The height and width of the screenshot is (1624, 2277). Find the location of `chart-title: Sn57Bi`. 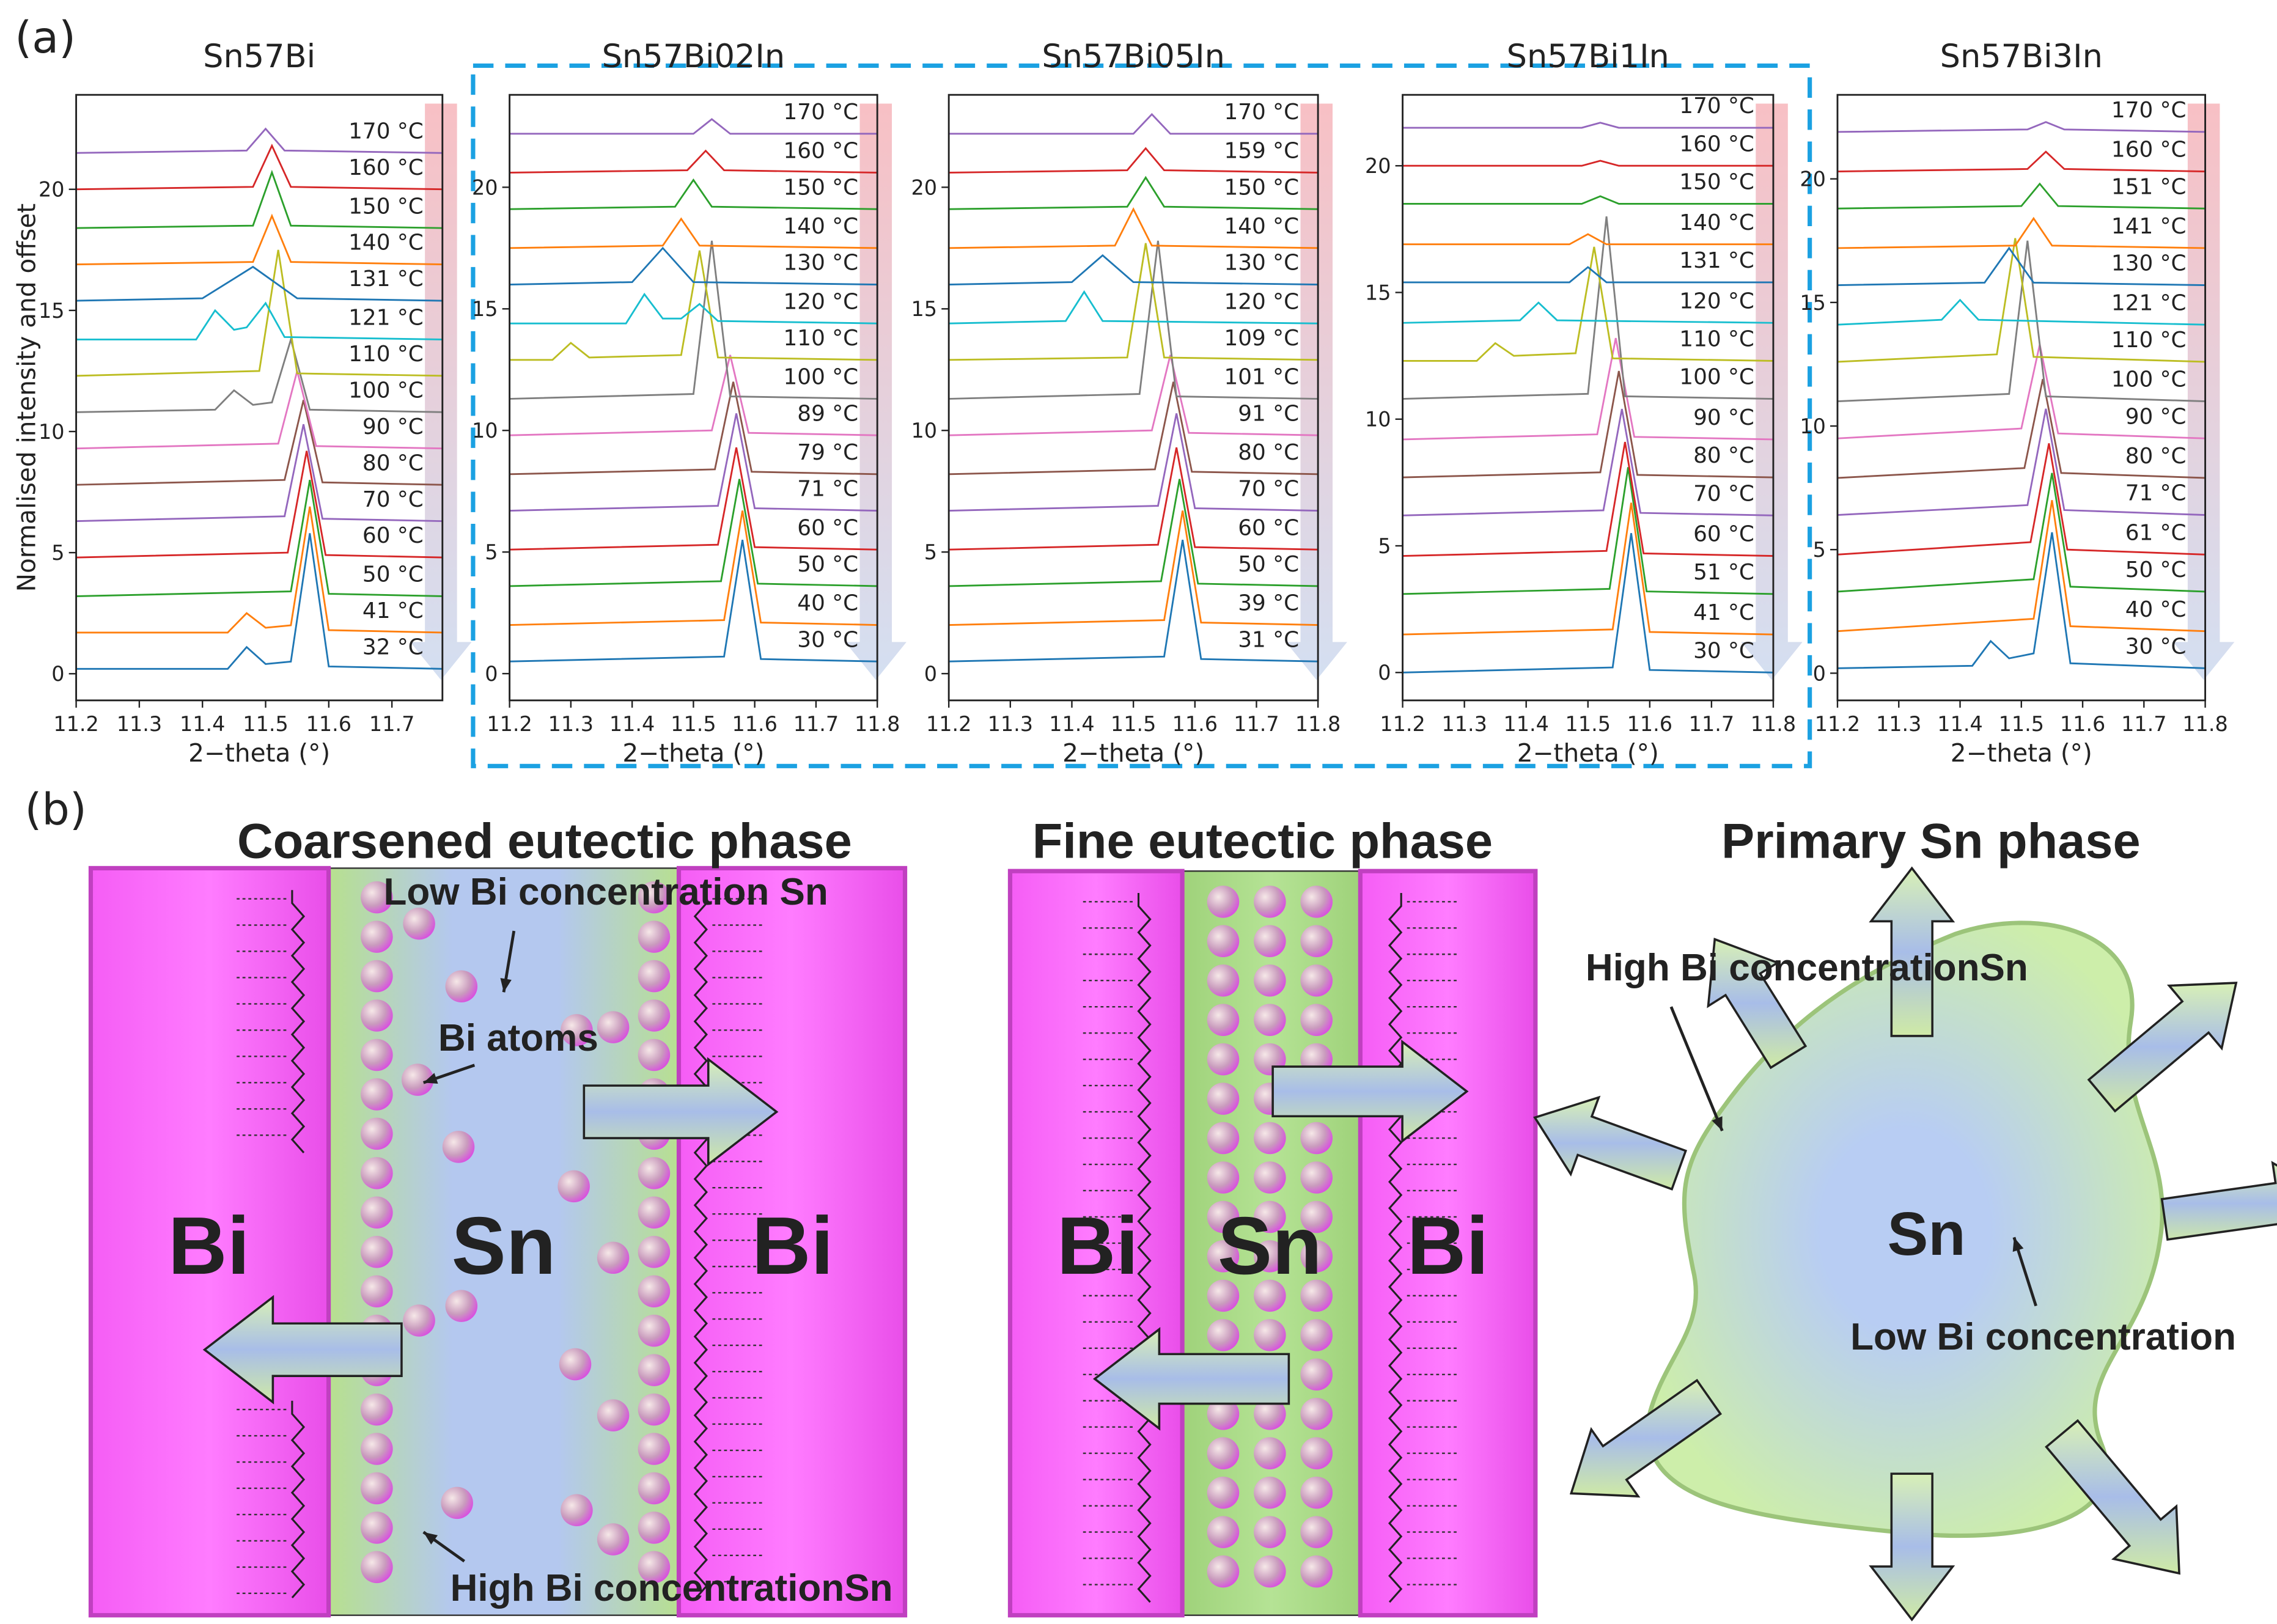

chart-title: Sn57Bi is located at coordinates (259, 56).